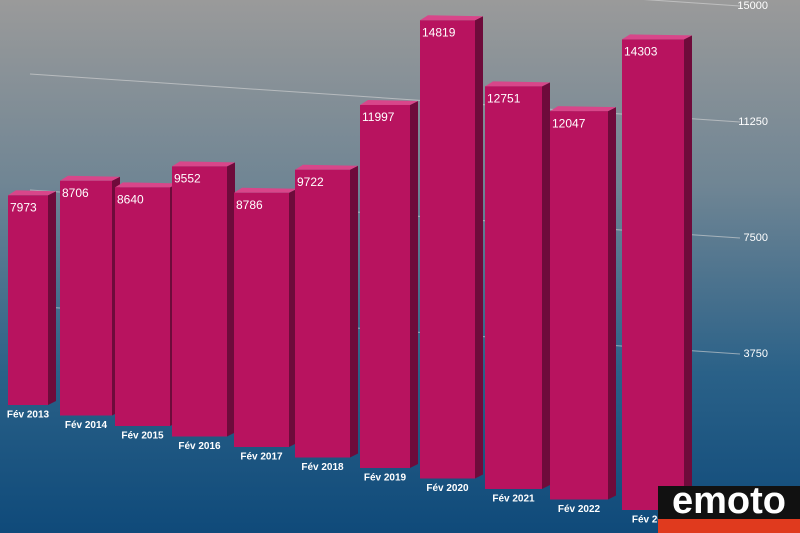  I want to click on value-label: 12047, so click(569, 123).